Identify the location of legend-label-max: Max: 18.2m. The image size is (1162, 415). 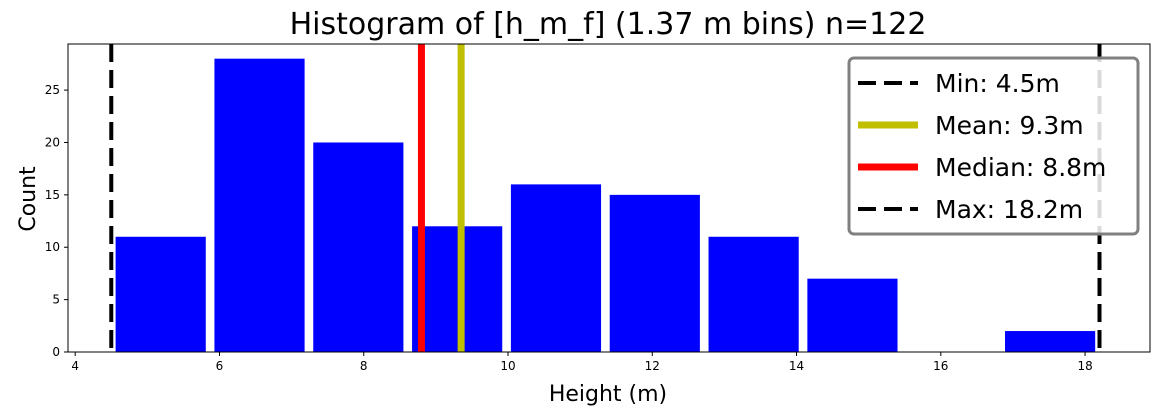
(1009, 209).